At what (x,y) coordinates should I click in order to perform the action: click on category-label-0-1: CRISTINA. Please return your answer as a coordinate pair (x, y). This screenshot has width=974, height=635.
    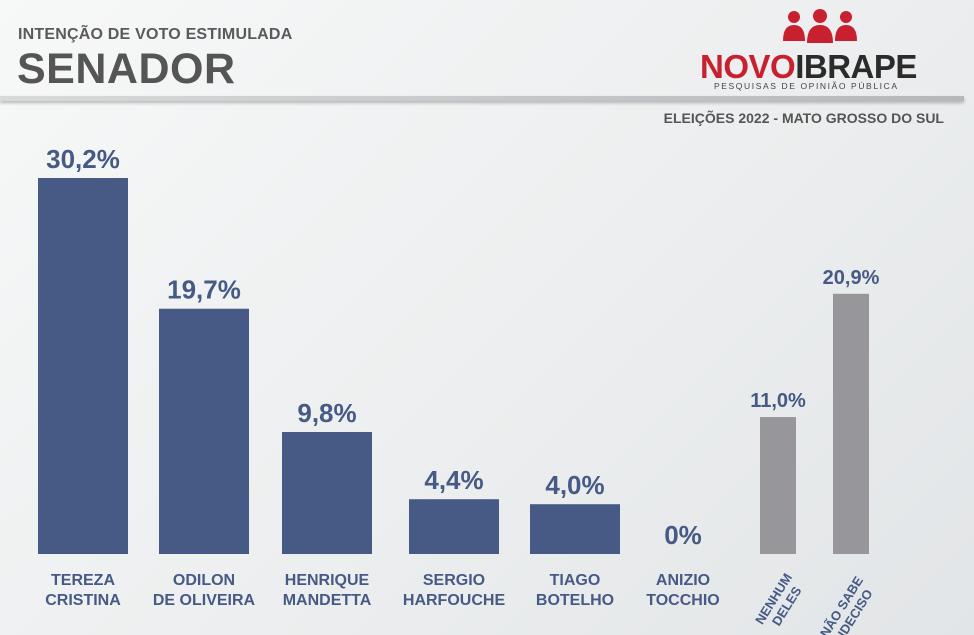
    Looking at the image, I should click on (83, 600).